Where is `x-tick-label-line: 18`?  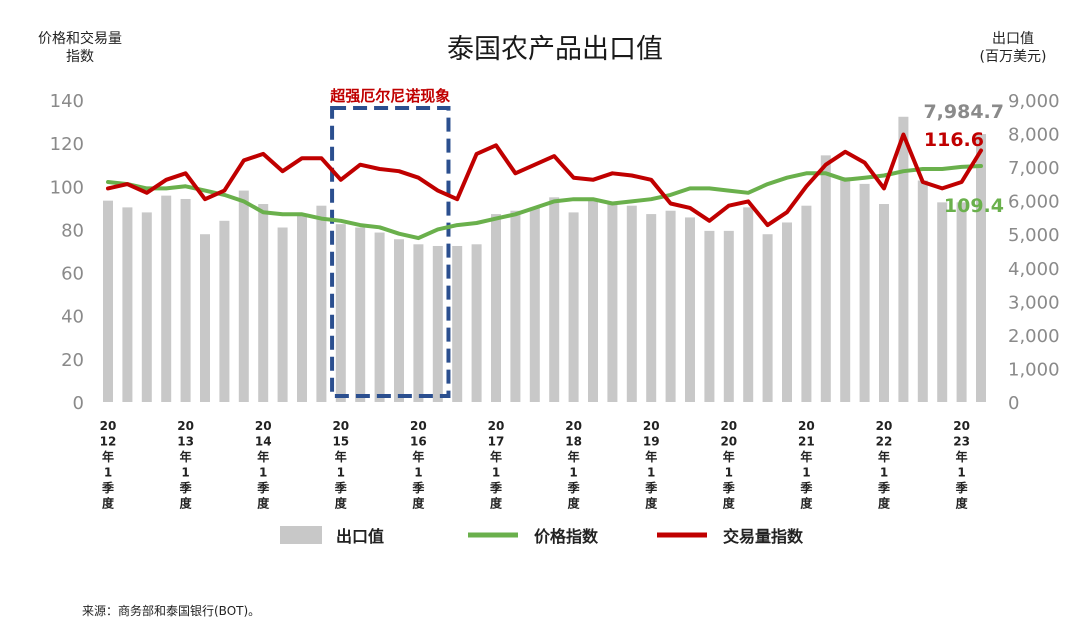 x-tick-label-line: 18 is located at coordinates (573, 442).